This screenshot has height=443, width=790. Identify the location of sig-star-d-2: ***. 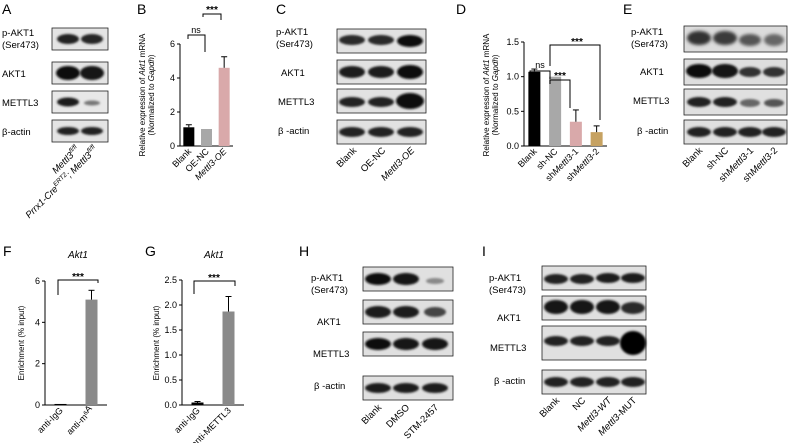
(577, 42).